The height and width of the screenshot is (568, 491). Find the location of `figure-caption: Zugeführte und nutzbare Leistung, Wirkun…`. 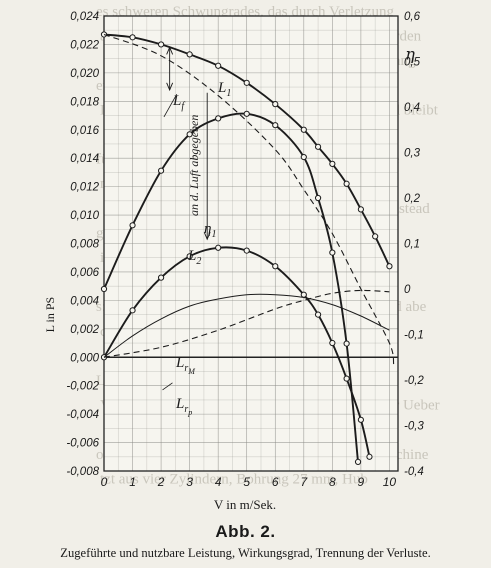

figure-caption: Zugeführte und nutzbare Leistung, Wirkun… is located at coordinates (245, 553).